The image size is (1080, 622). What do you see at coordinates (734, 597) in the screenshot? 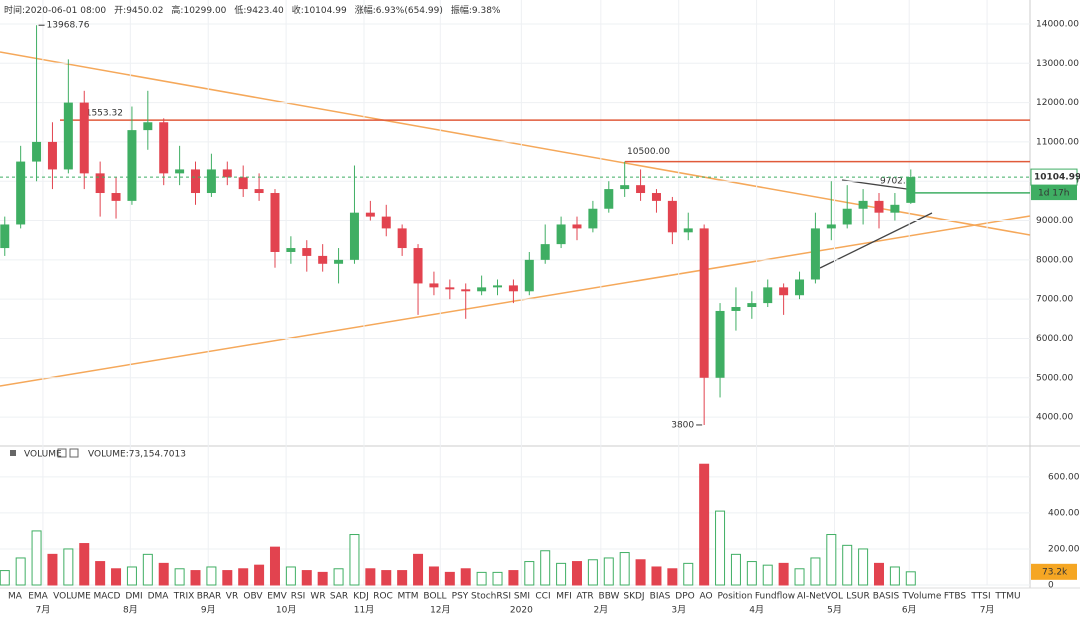
I see `indicator-tab: Position` at bounding box center [734, 597].